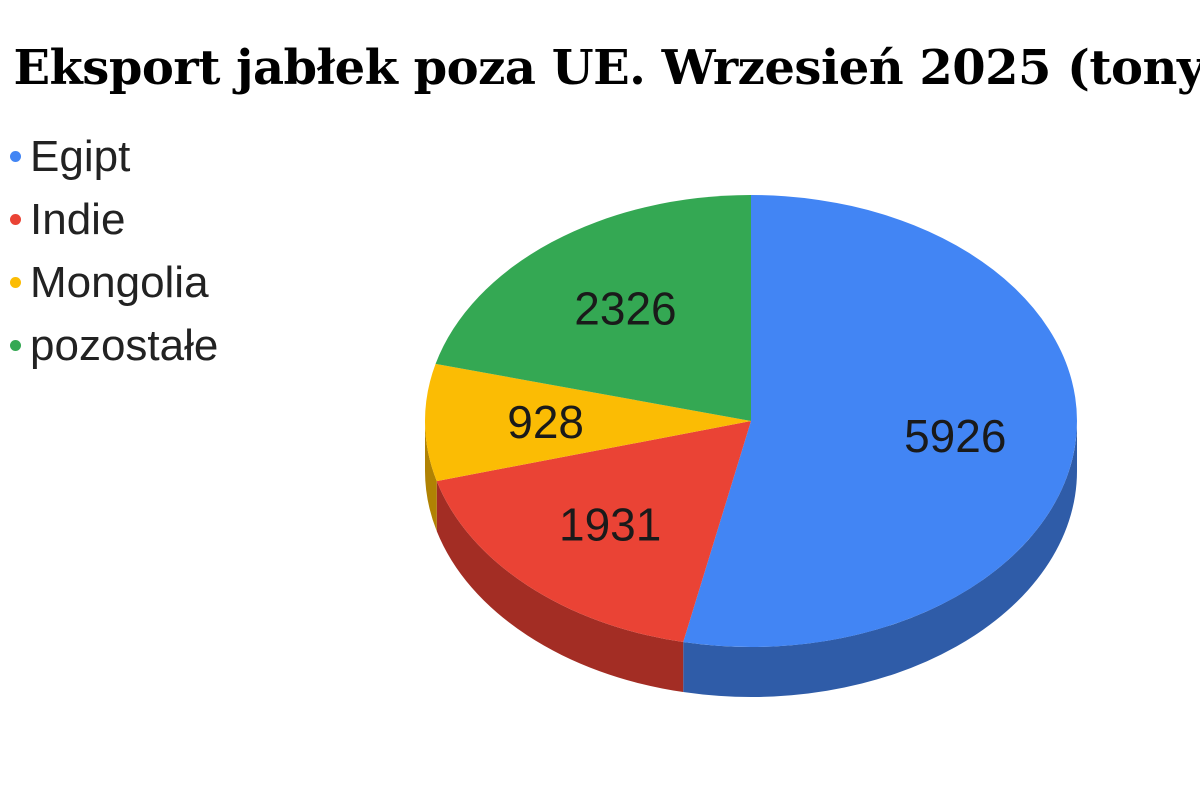 This screenshot has width=1200, height=800. What do you see at coordinates (119, 282) in the screenshot?
I see `legend-label-mongolia: Mongolia` at bounding box center [119, 282].